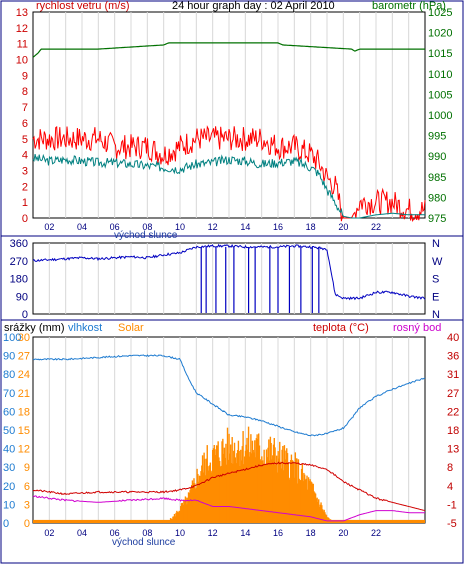 The height and width of the screenshot is (566, 464). I want to click on rain-tick: 3, so click(27, 505).